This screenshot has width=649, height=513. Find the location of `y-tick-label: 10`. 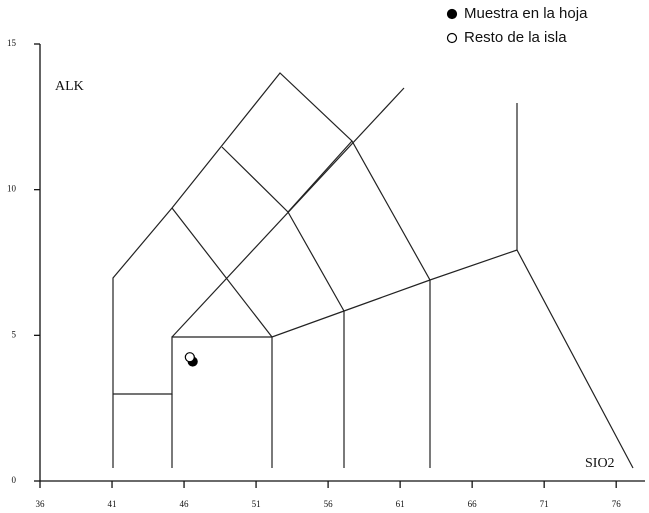

y-tick-label: 10 is located at coordinates (12, 189).